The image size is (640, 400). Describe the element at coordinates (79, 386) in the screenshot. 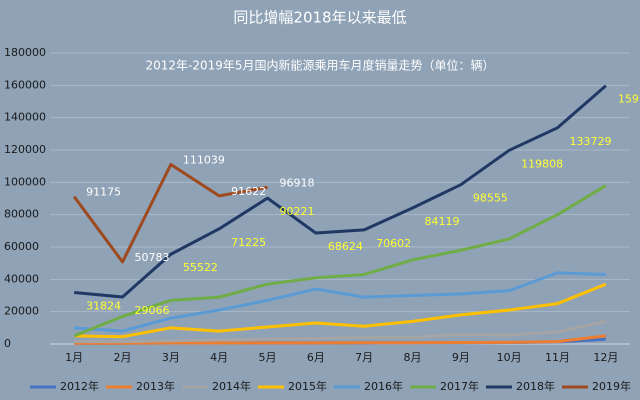

I see `legend-label: 2012年` at that location.